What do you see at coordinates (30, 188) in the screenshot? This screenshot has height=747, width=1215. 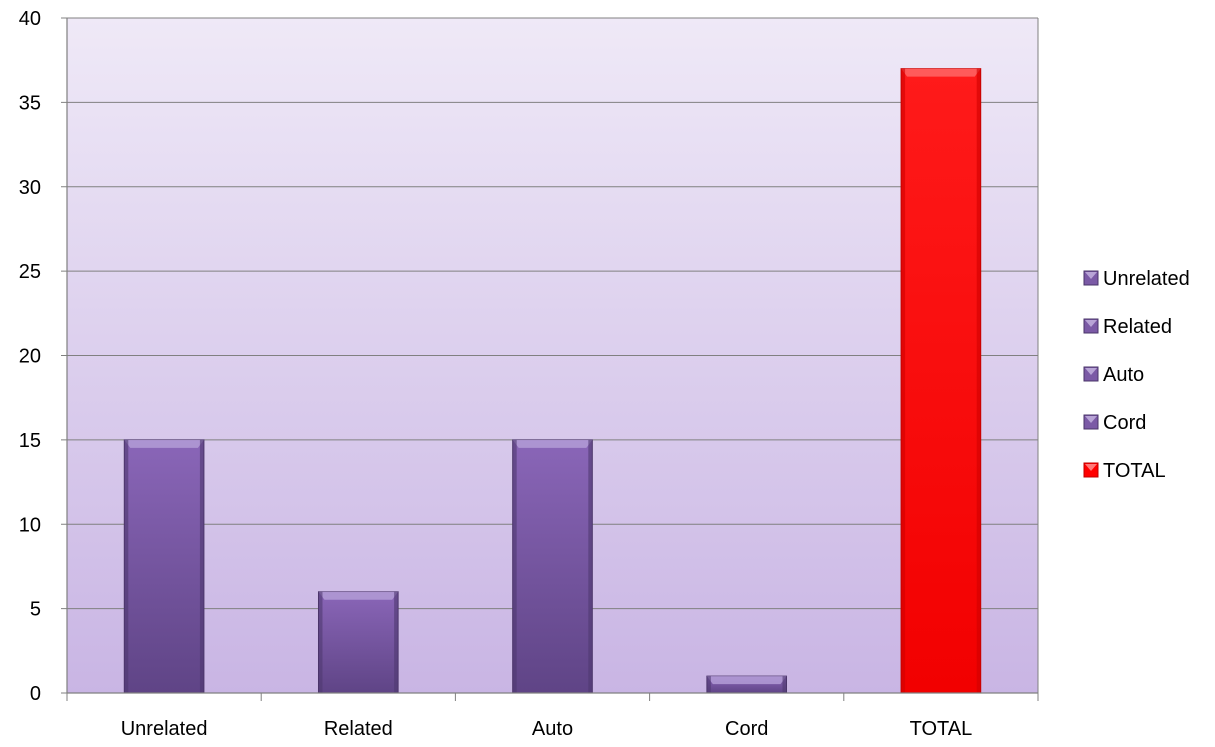 I see `y-tick-label: 30` at bounding box center [30, 188].